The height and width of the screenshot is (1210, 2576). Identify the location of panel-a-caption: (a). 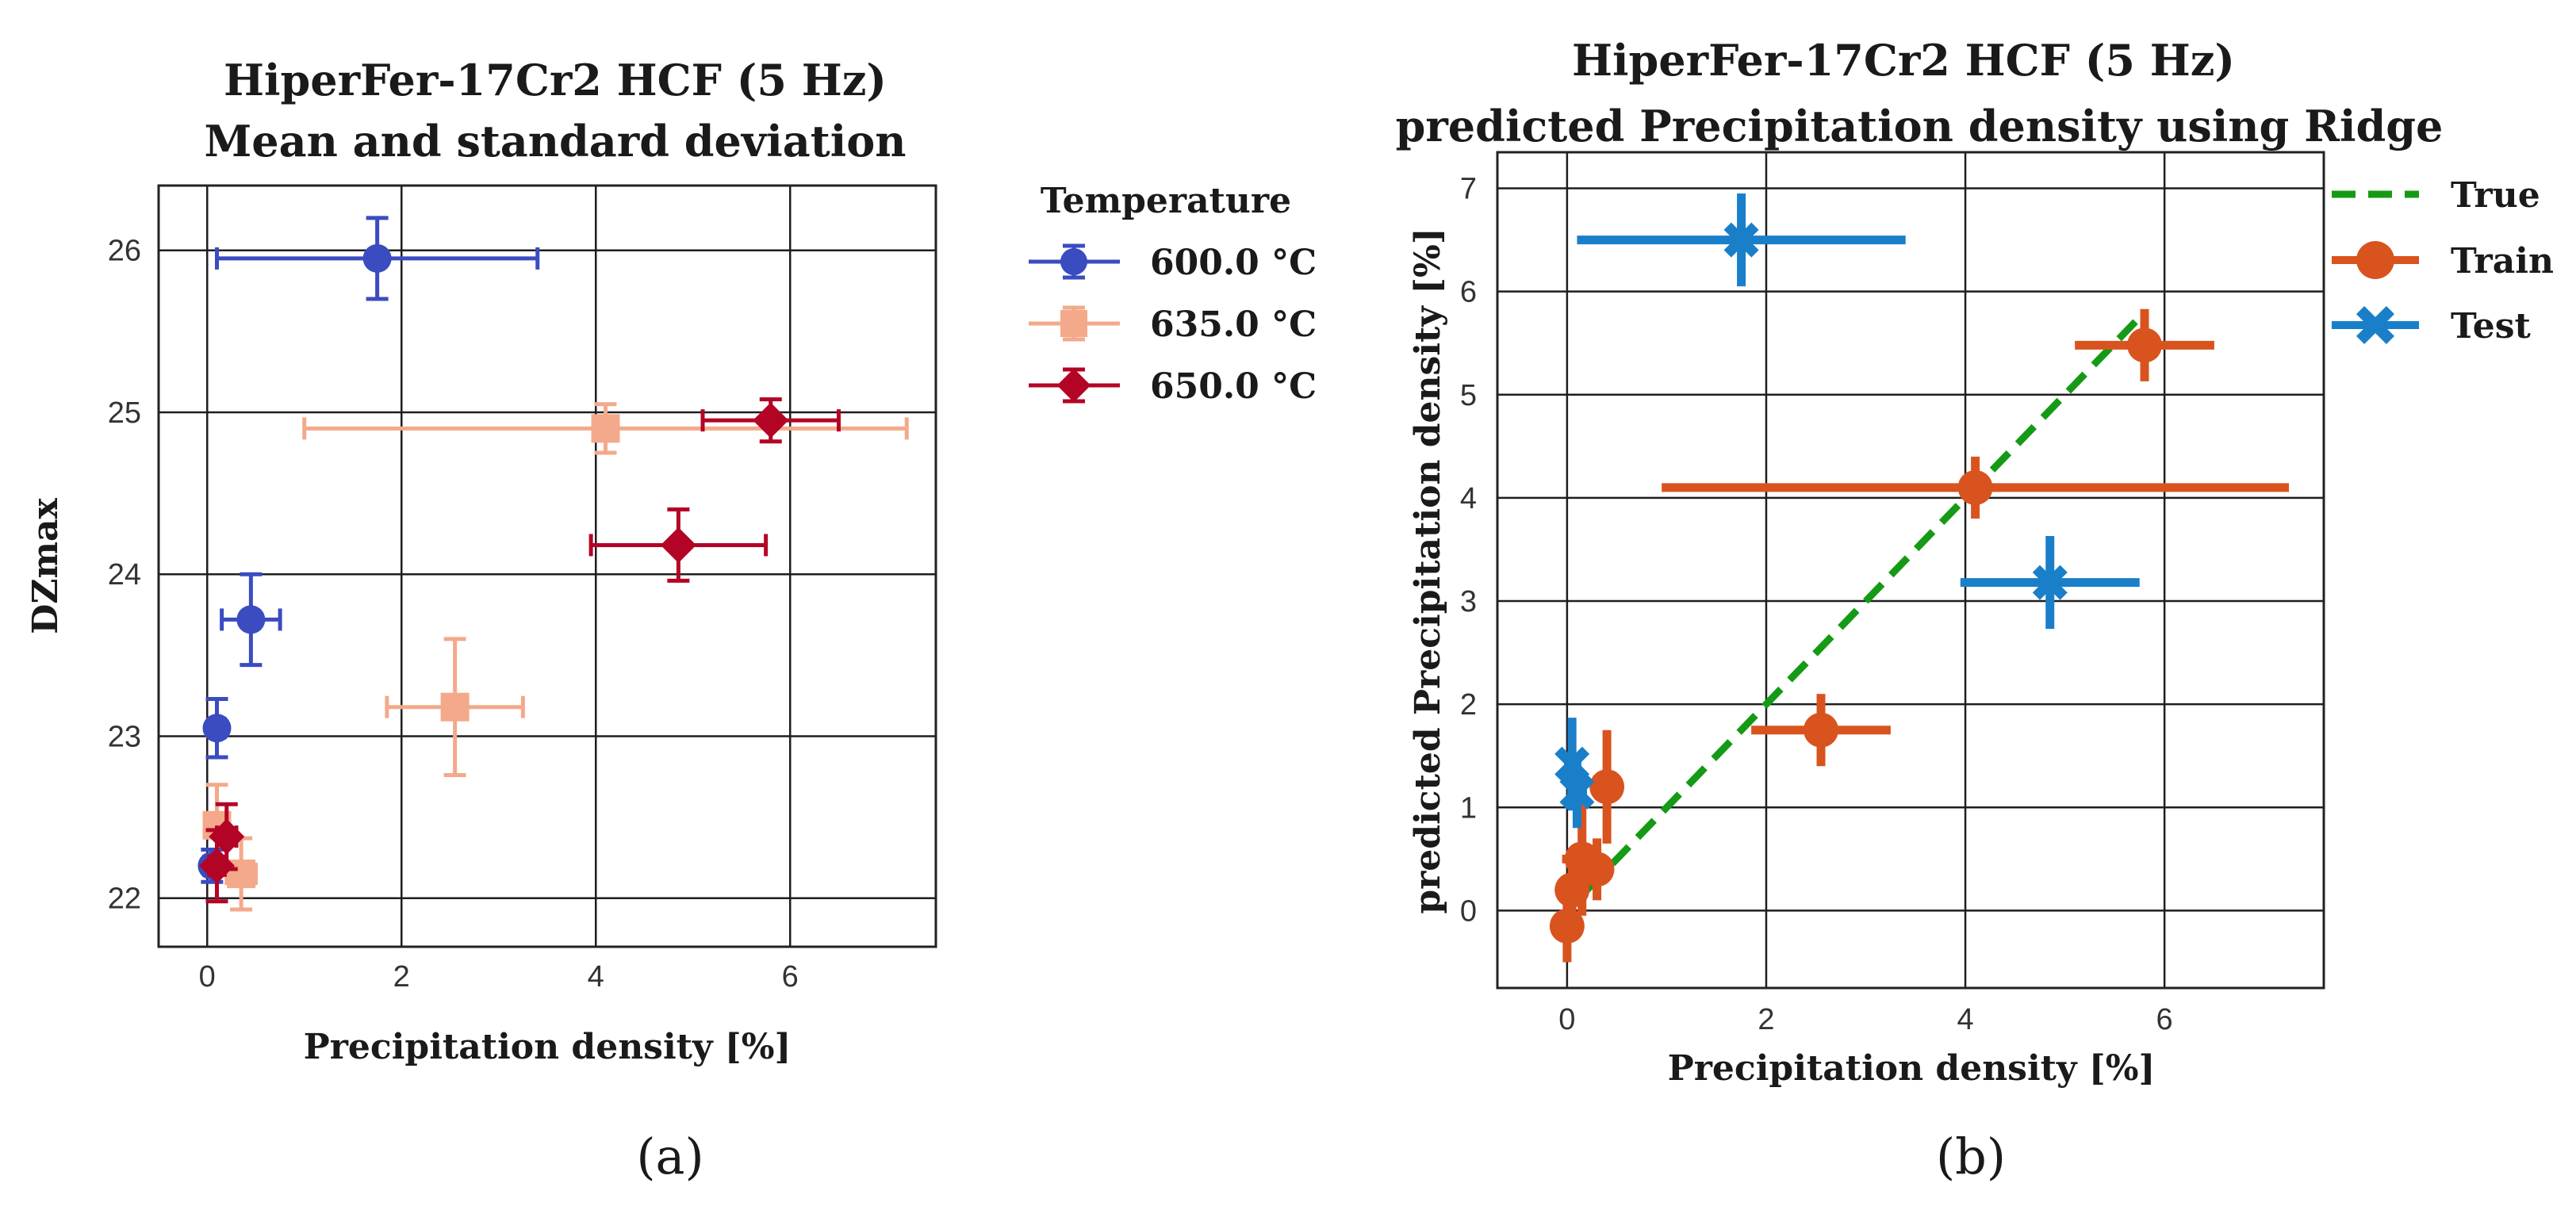
(669, 1156).